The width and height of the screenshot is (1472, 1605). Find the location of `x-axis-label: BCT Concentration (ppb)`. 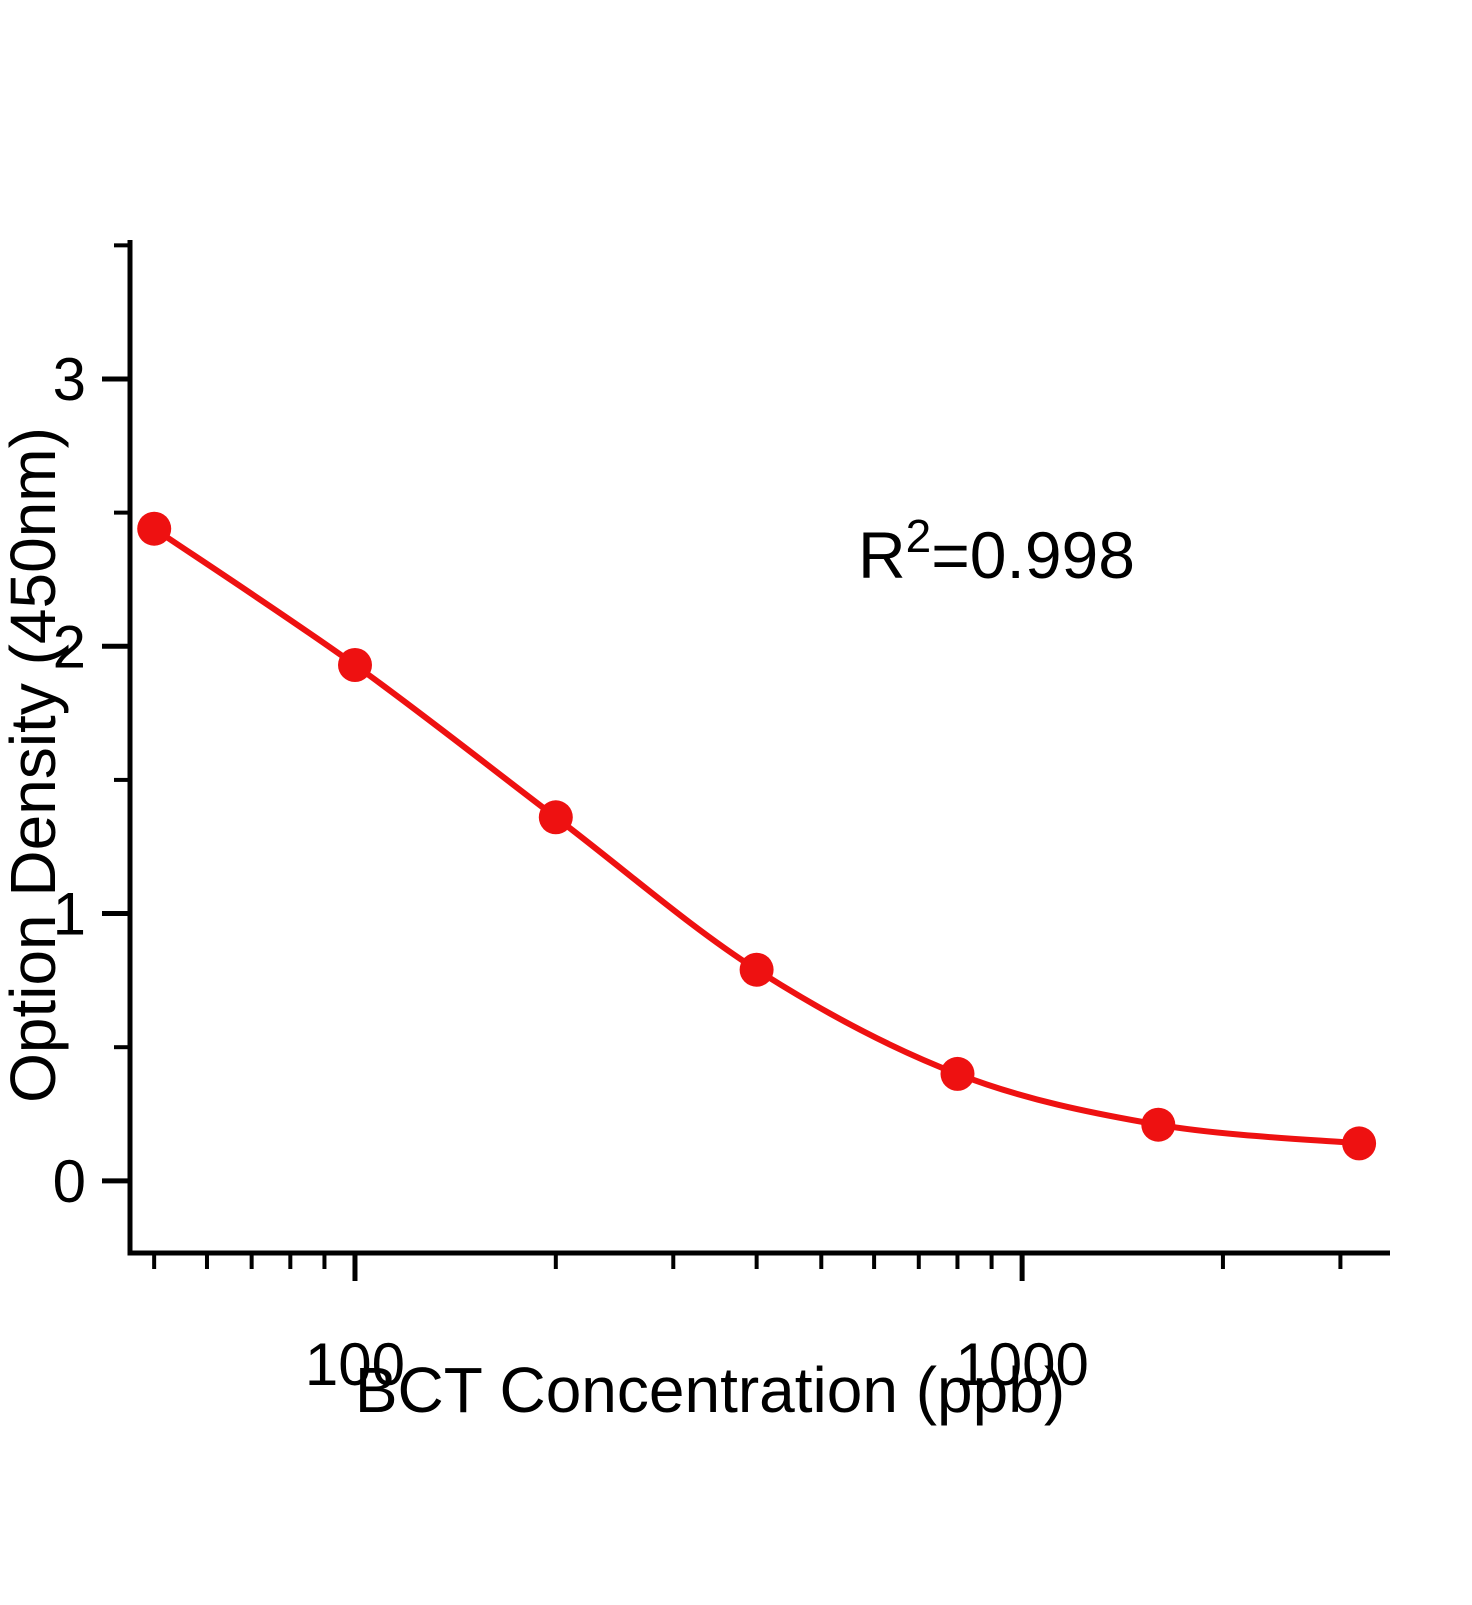

x-axis-label: BCT Concentration (ppb) is located at coordinates (710, 1390).